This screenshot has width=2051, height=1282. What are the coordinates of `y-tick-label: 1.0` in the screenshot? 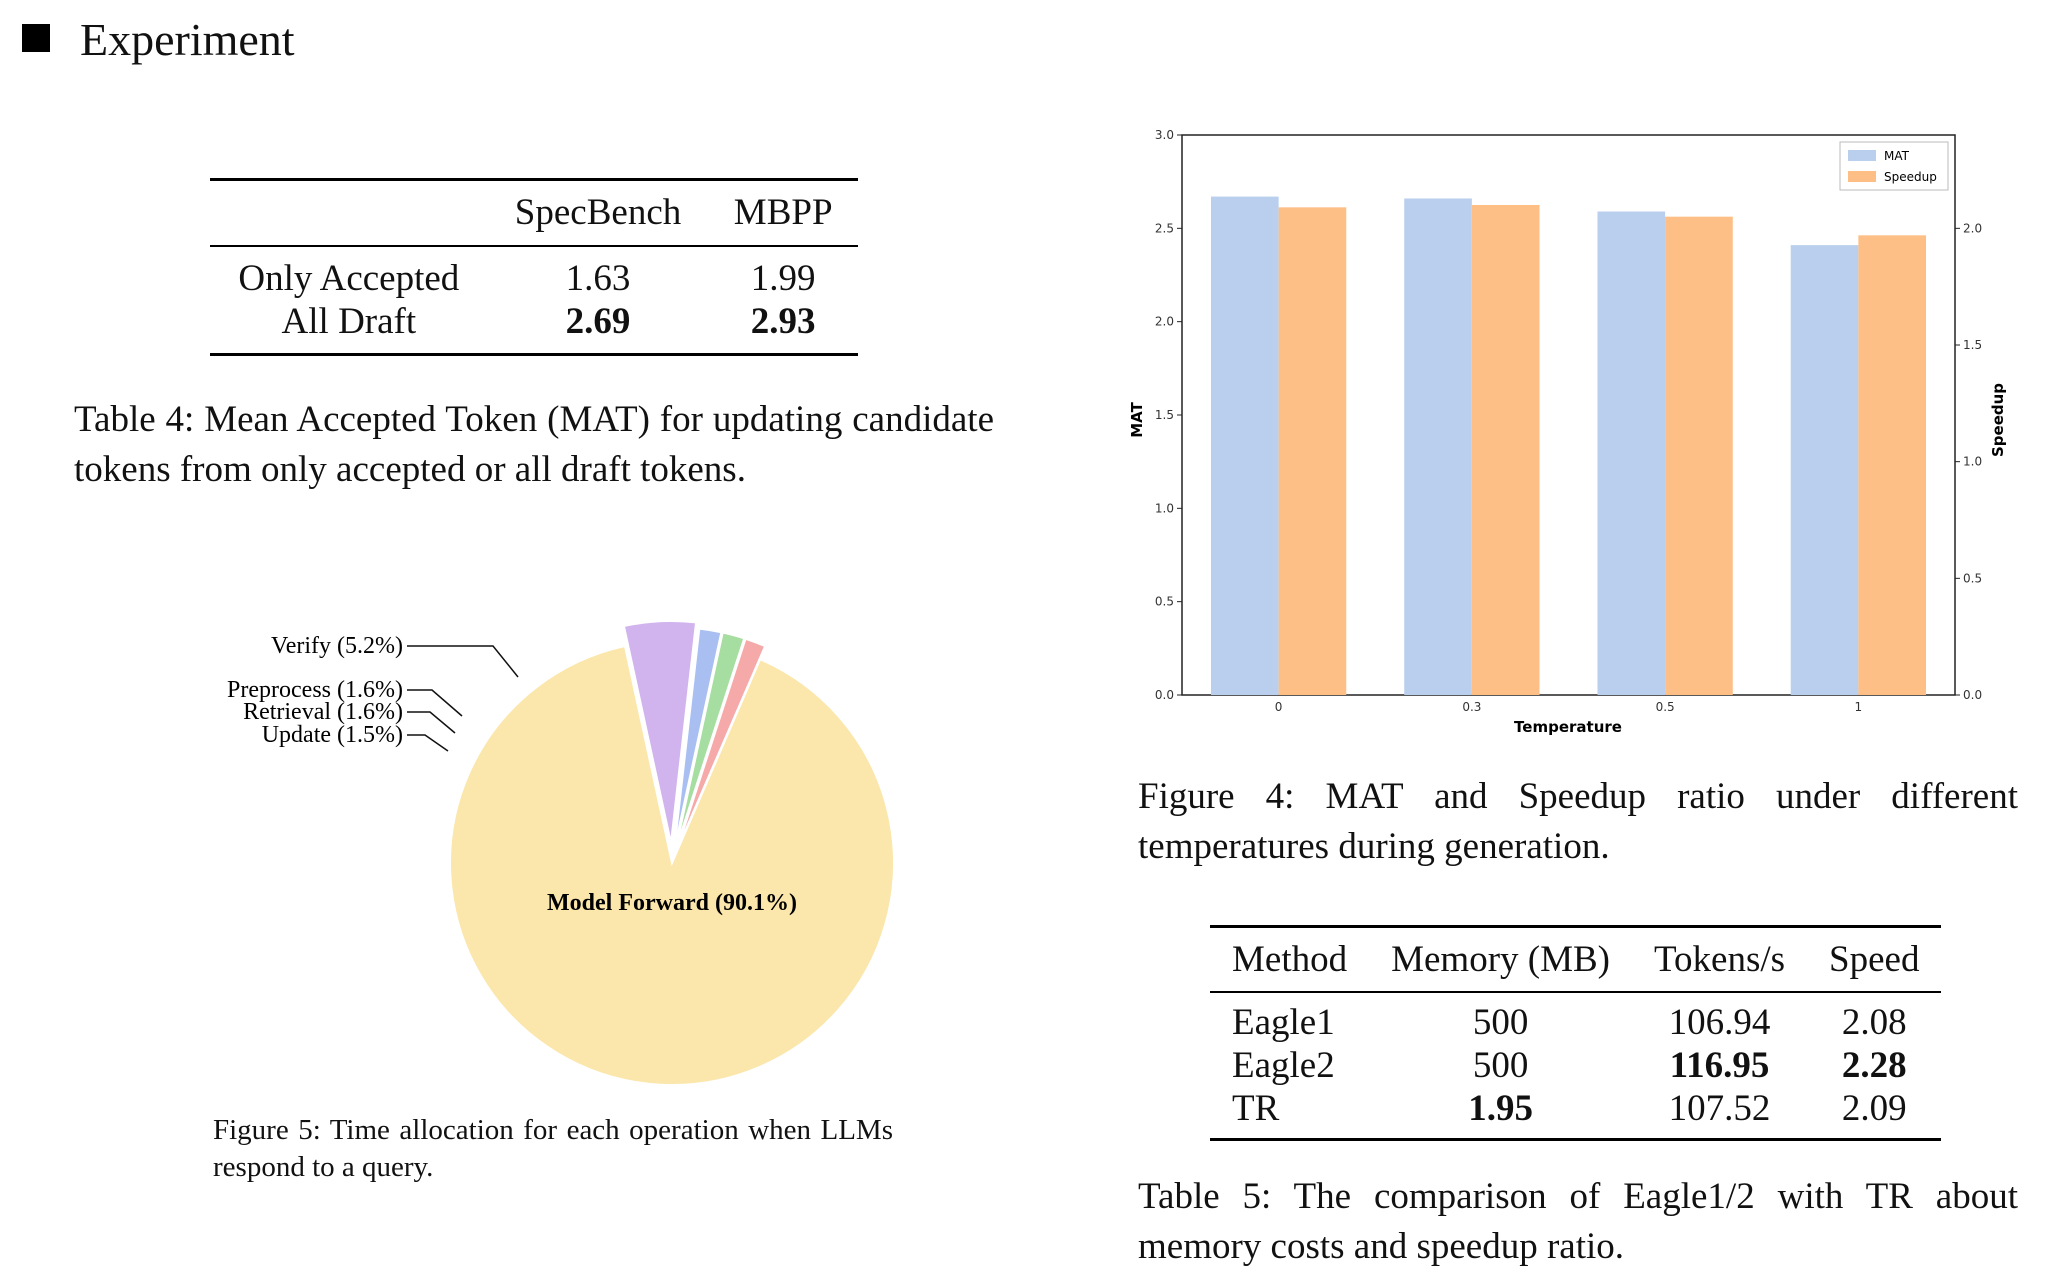 It's located at (1164, 508).